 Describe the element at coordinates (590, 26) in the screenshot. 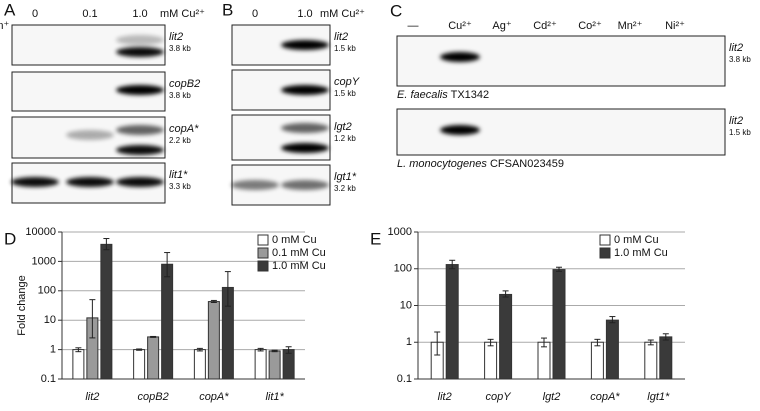

I see `column-header: Co²⁺` at that location.